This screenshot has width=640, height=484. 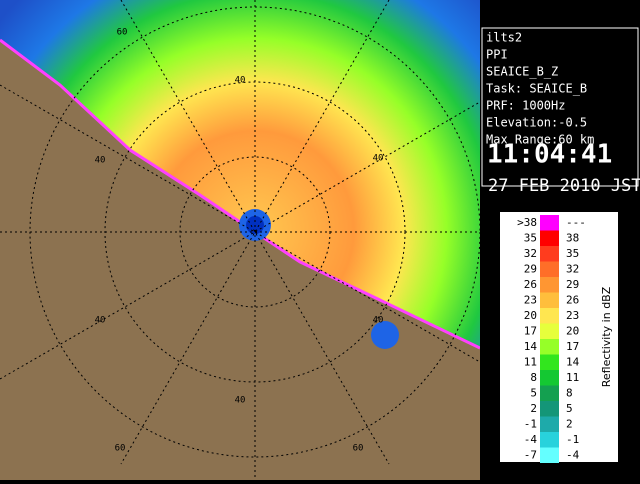 I want to click on legend-high: 2, so click(x=569, y=424).